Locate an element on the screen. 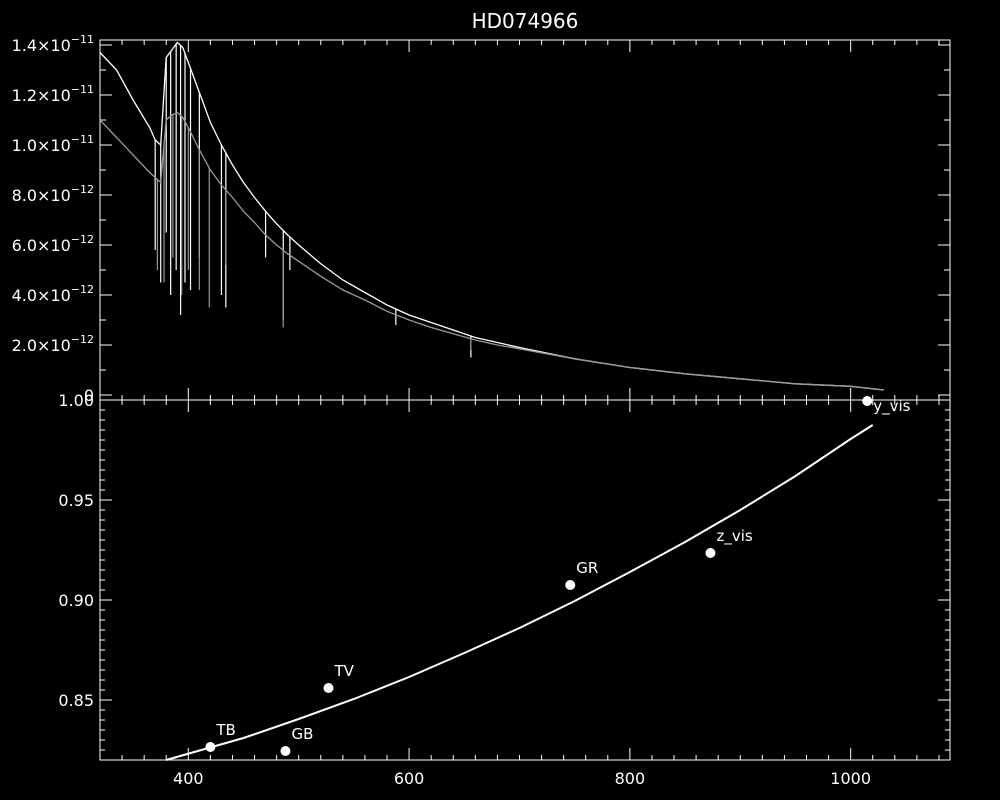  bottom-y-tick-label: 0.95 is located at coordinates (76, 500).